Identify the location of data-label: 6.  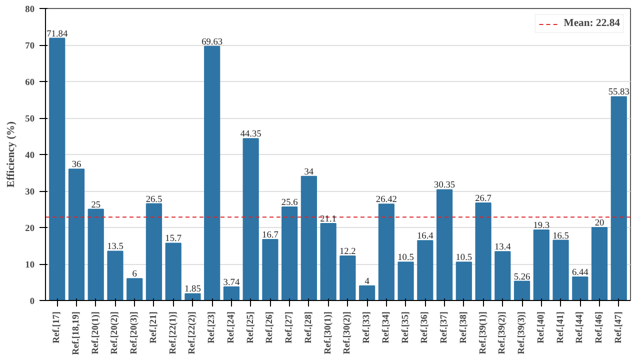
(135, 275).